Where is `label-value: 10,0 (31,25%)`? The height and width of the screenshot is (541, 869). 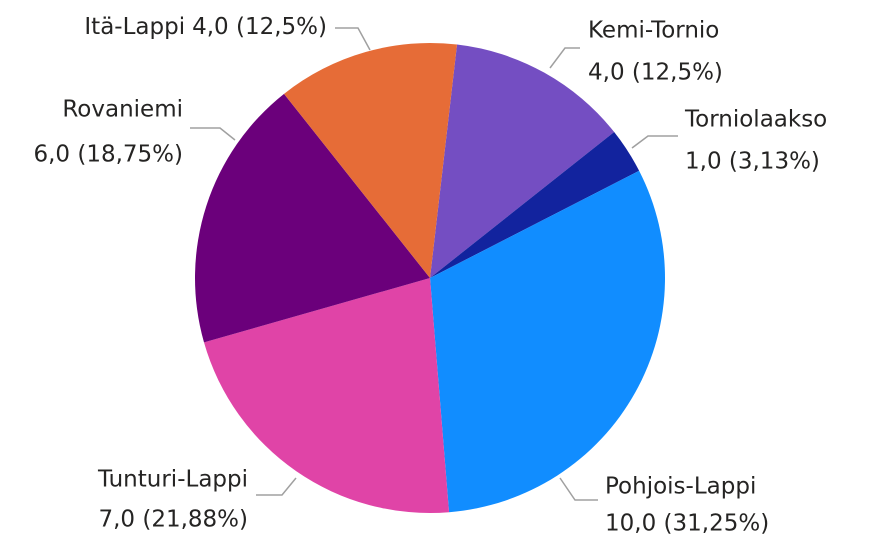
label-value: 10,0 (31,25%) is located at coordinates (687, 524).